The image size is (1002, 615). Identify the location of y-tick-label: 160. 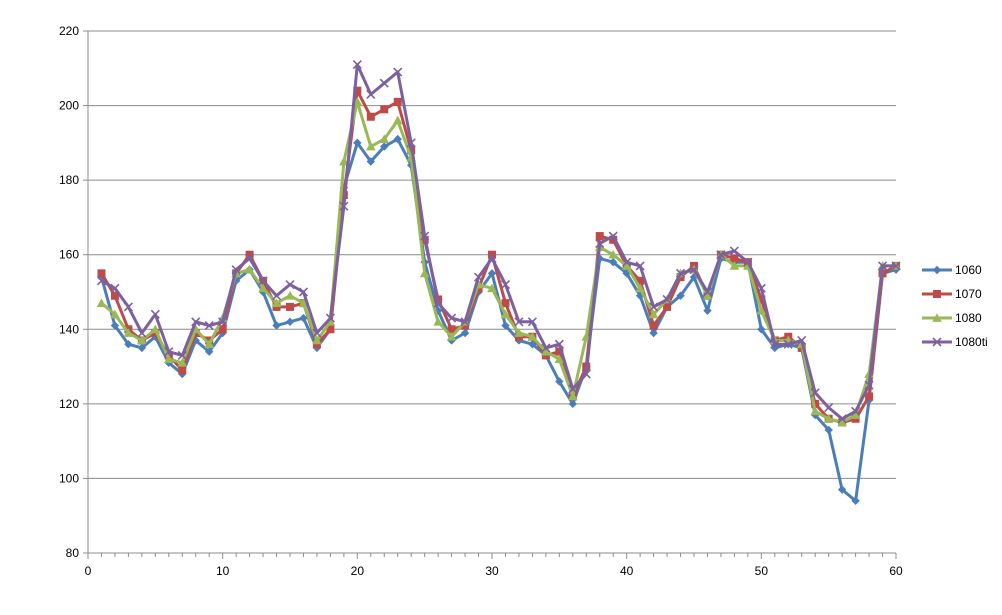
(69, 255).